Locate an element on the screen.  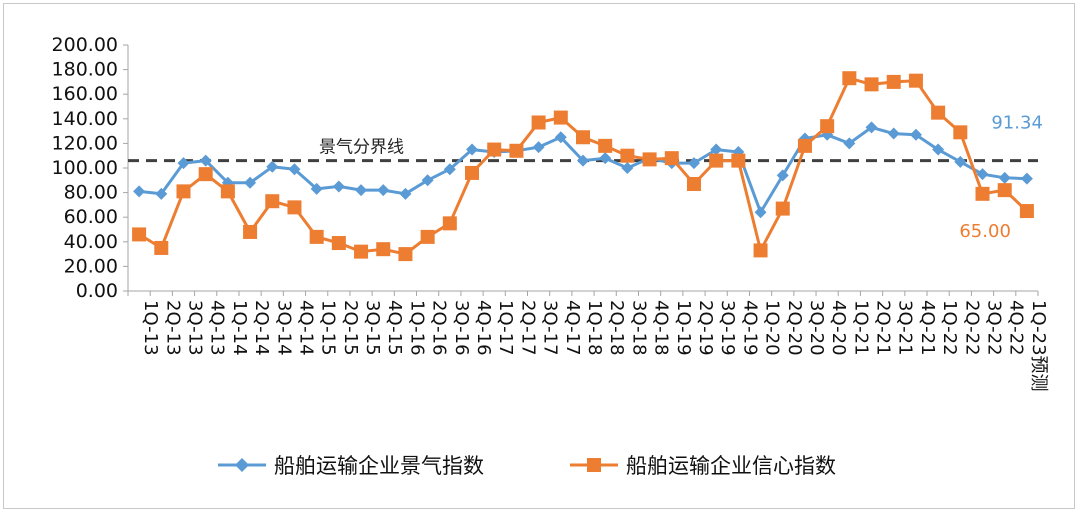
legend-label: 船舶运输企业景气指数 is located at coordinates (379, 466).